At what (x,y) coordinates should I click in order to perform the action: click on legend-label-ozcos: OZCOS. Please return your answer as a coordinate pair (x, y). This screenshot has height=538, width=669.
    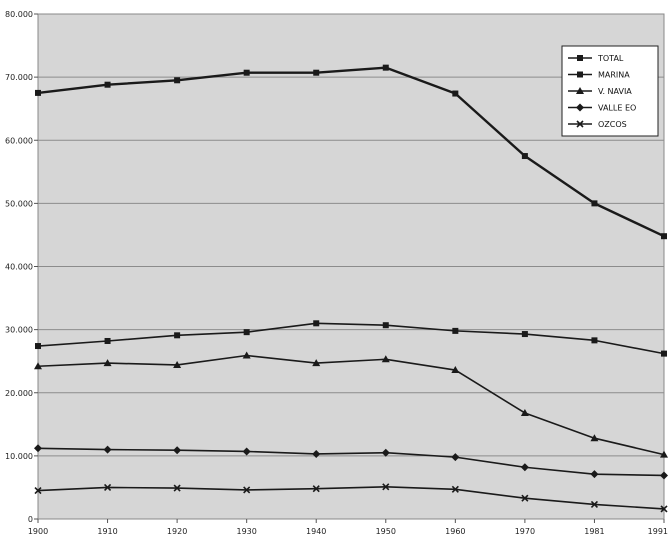
    Looking at the image, I should click on (612, 124).